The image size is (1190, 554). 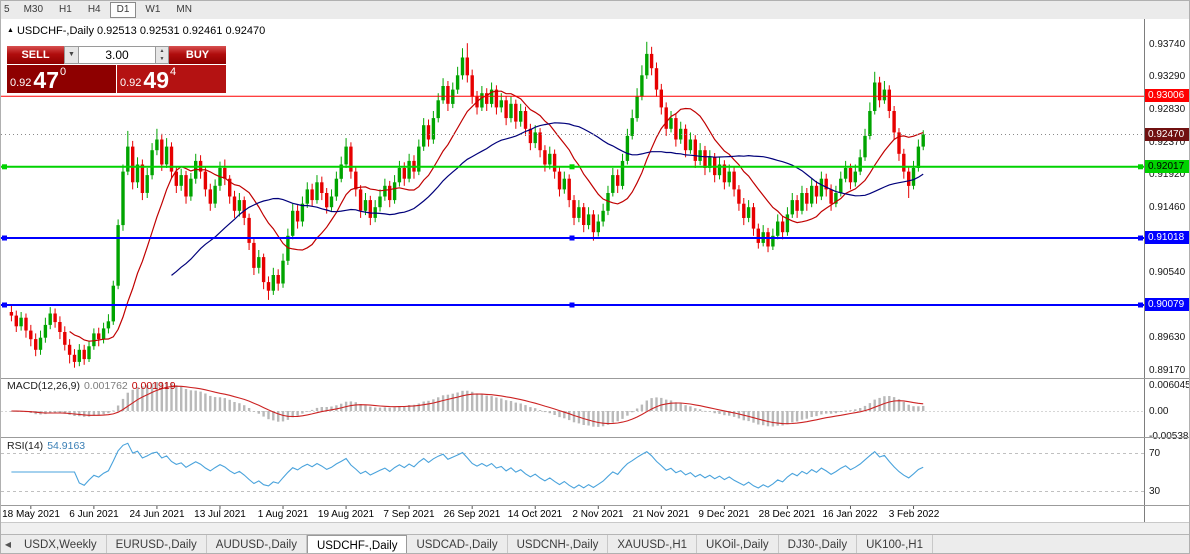 I want to click on chart-tab: USDCNH-,Daily, so click(x=558, y=544).